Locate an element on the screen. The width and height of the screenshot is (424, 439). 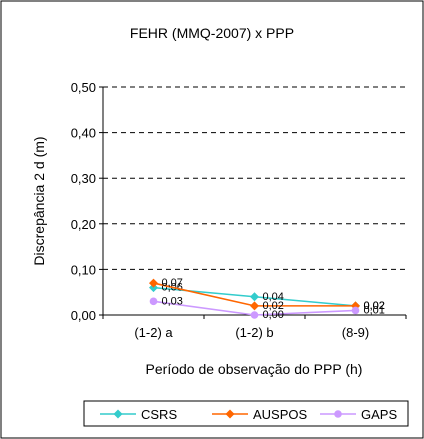
legend-marker-gaps is located at coordinates (338, 414).